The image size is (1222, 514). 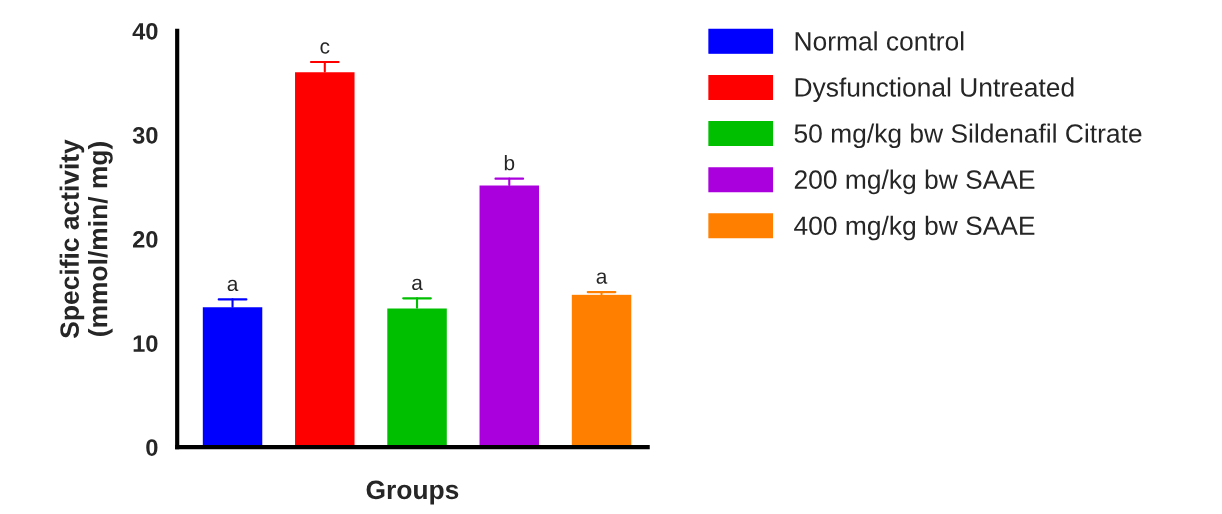 I want to click on y-tick-label: 30, so click(x=145, y=135).